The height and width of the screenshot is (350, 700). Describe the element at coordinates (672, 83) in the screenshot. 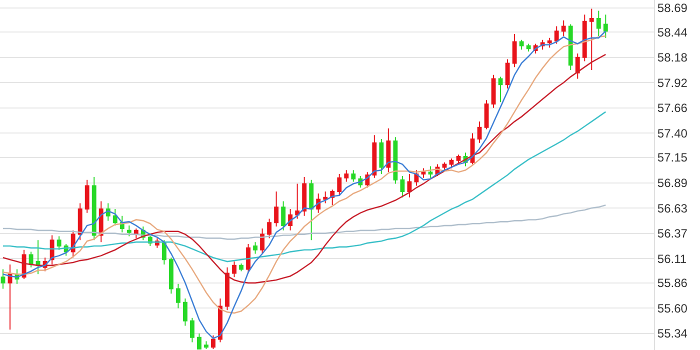

I see `y-tick-label: 57.92` at that location.